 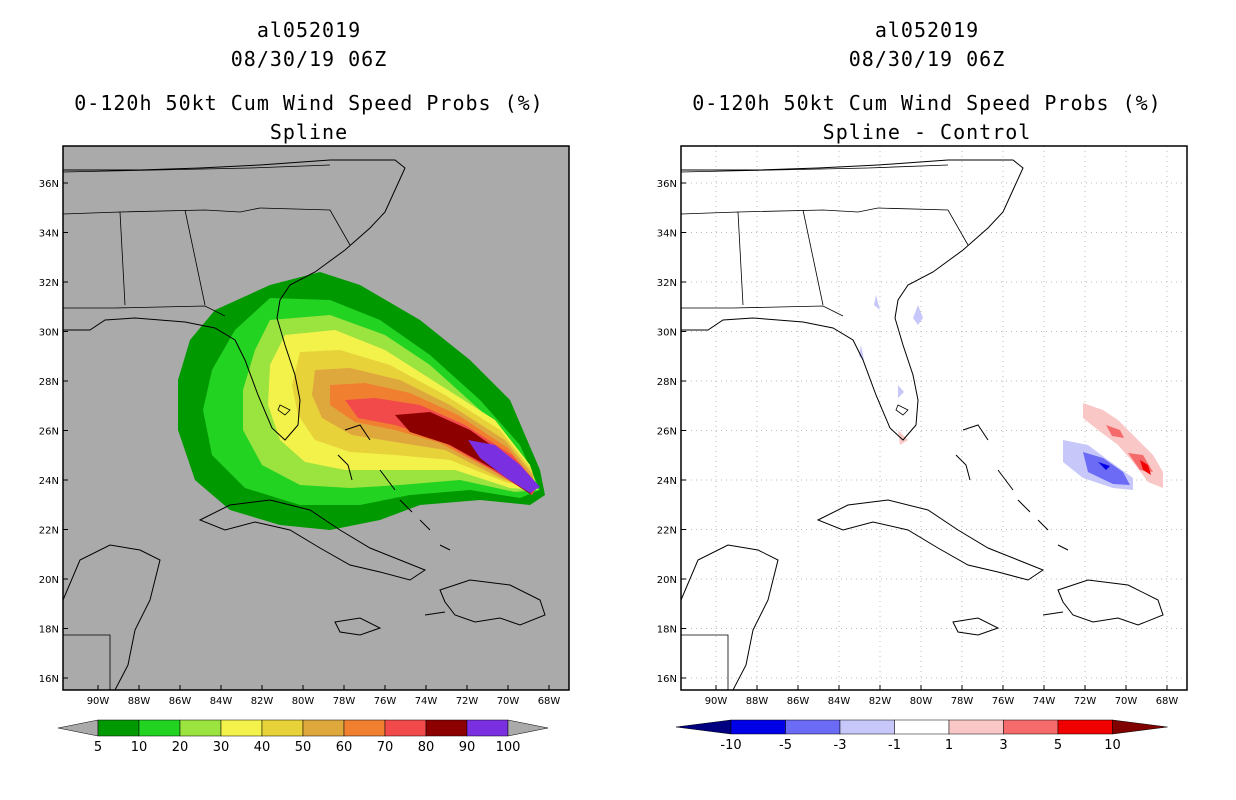 I want to click on lat-label: 22N, so click(x=667, y=531).